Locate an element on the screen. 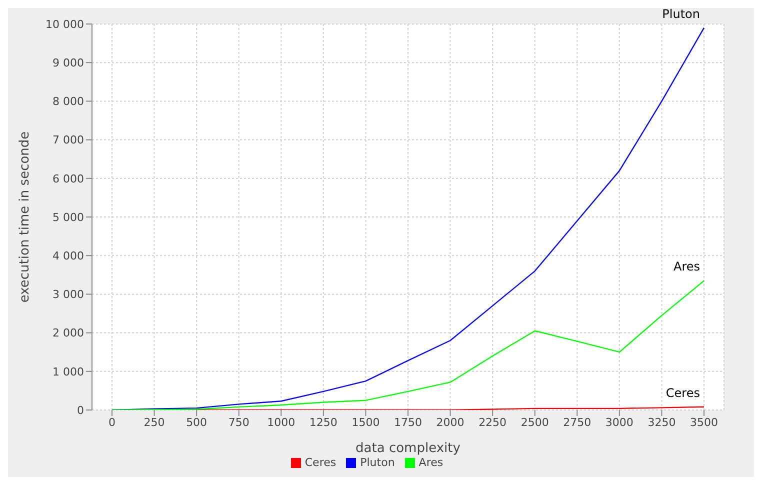 The image size is (762, 485). text: Ceres is located at coordinates (683, 393).